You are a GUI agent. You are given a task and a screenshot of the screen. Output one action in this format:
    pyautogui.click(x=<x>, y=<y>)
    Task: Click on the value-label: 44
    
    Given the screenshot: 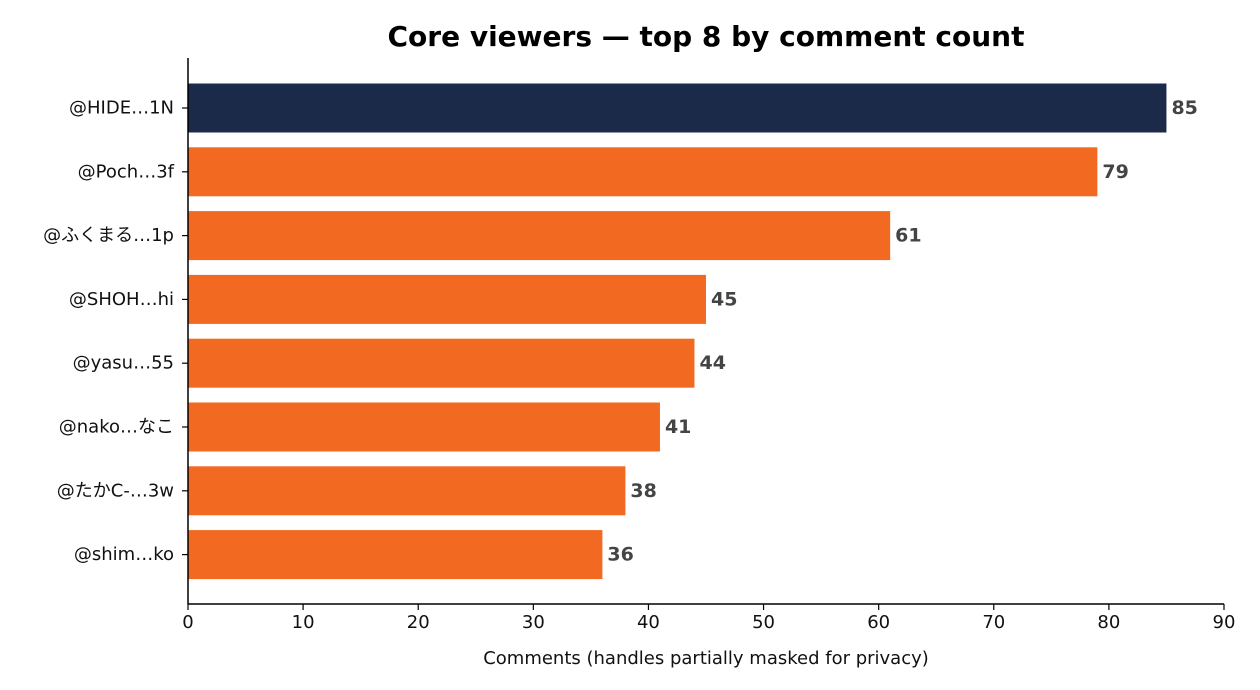 What is the action you would take?
    pyautogui.click(x=712, y=363)
    